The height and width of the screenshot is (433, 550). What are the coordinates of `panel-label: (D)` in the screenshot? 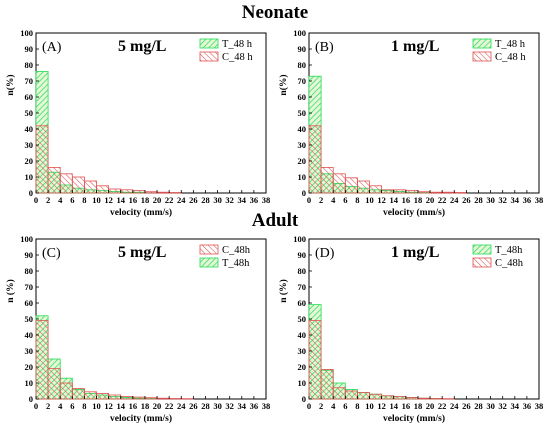 It's located at (325, 253).